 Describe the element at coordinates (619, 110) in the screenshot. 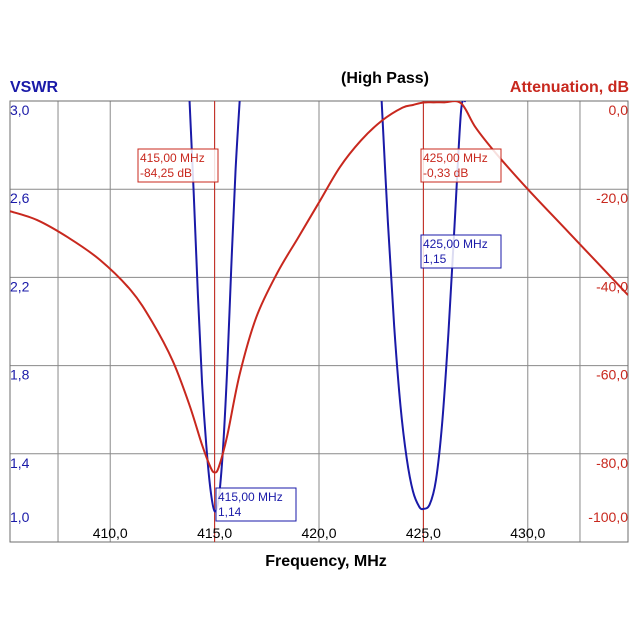

I see `y-right-tick-label: 0,0` at that location.